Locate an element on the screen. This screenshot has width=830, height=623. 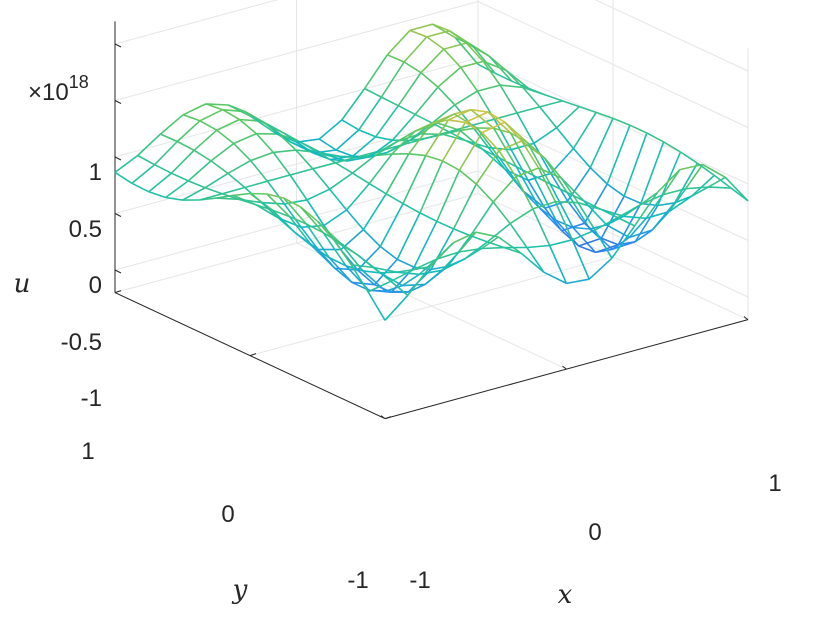
grid-line is located at coordinates (431, 306).